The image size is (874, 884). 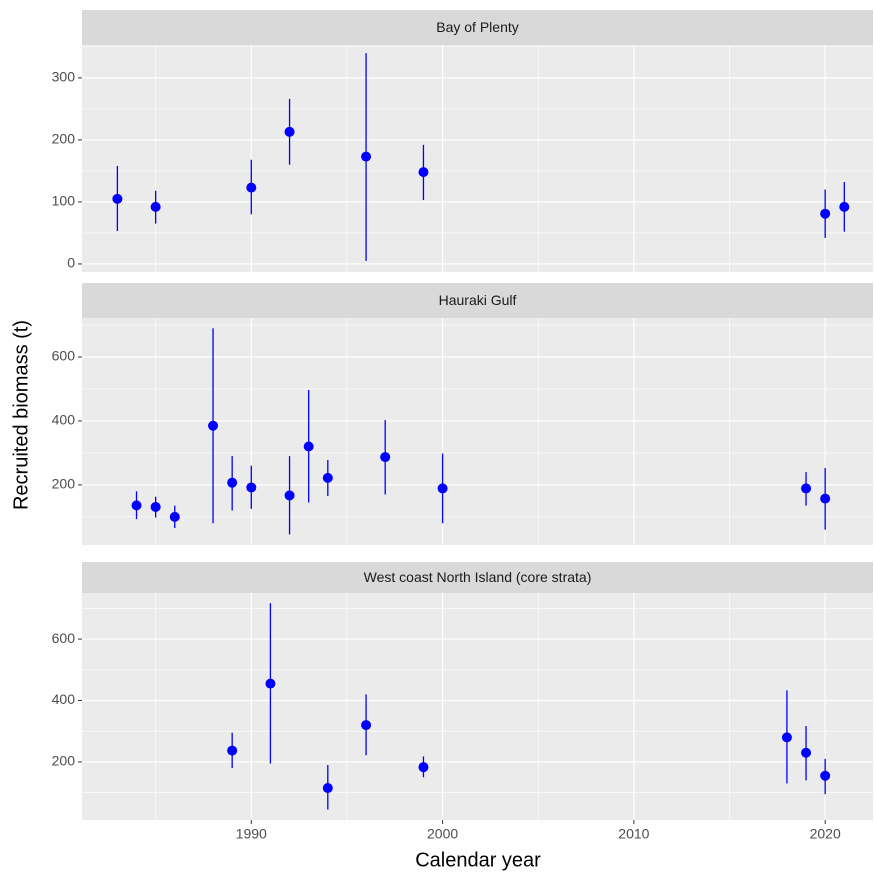 I want to click on facet-title: Bay of Plenty, so click(x=477, y=27).